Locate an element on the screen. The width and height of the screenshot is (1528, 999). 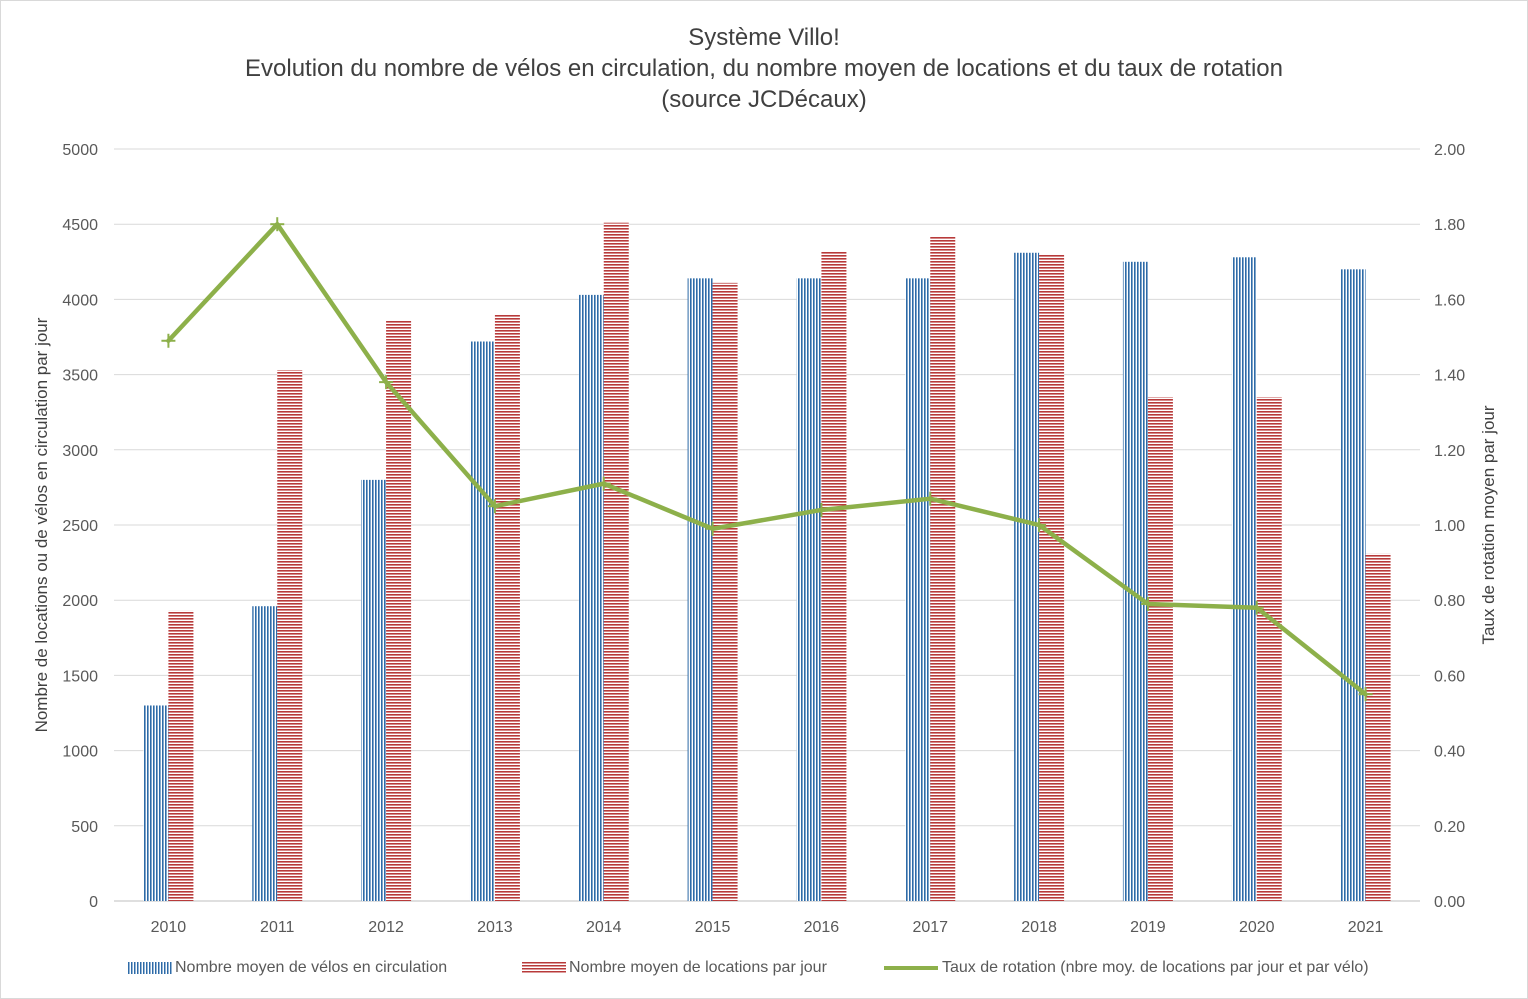
y-axis-right-title: Taux de rotation moyen par jour is located at coordinates (1488, 524).